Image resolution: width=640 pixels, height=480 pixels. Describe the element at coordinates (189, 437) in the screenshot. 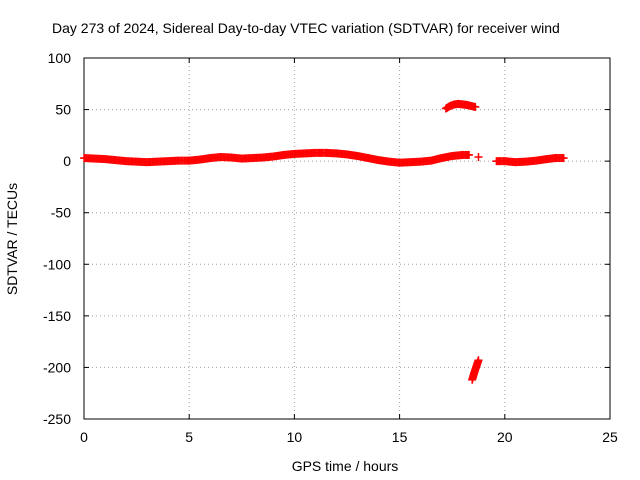

I see `x-tick-label: 5` at that location.